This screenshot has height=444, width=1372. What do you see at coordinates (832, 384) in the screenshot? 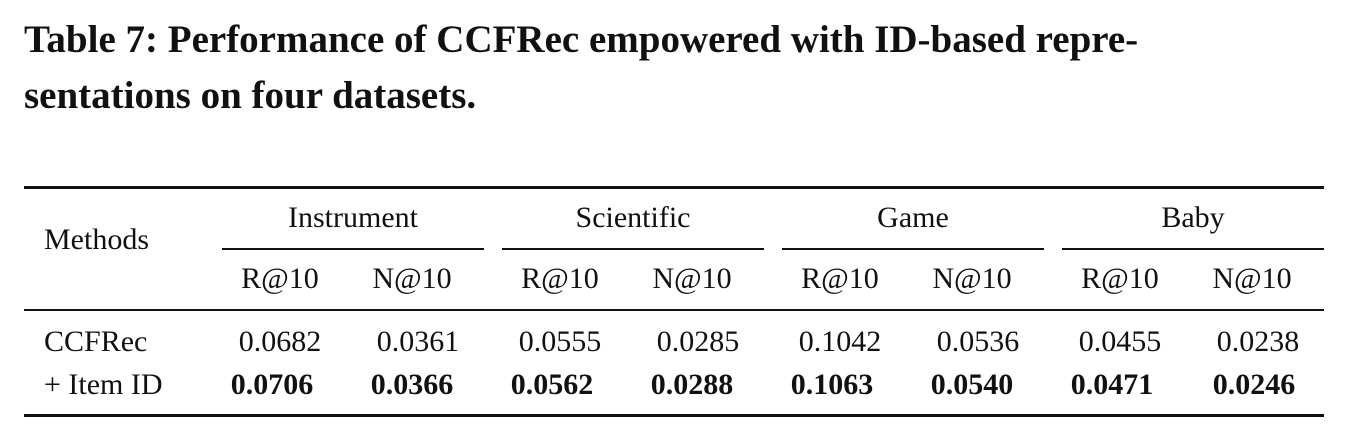
I see `table-cell-best: 0.1063` at bounding box center [832, 384].